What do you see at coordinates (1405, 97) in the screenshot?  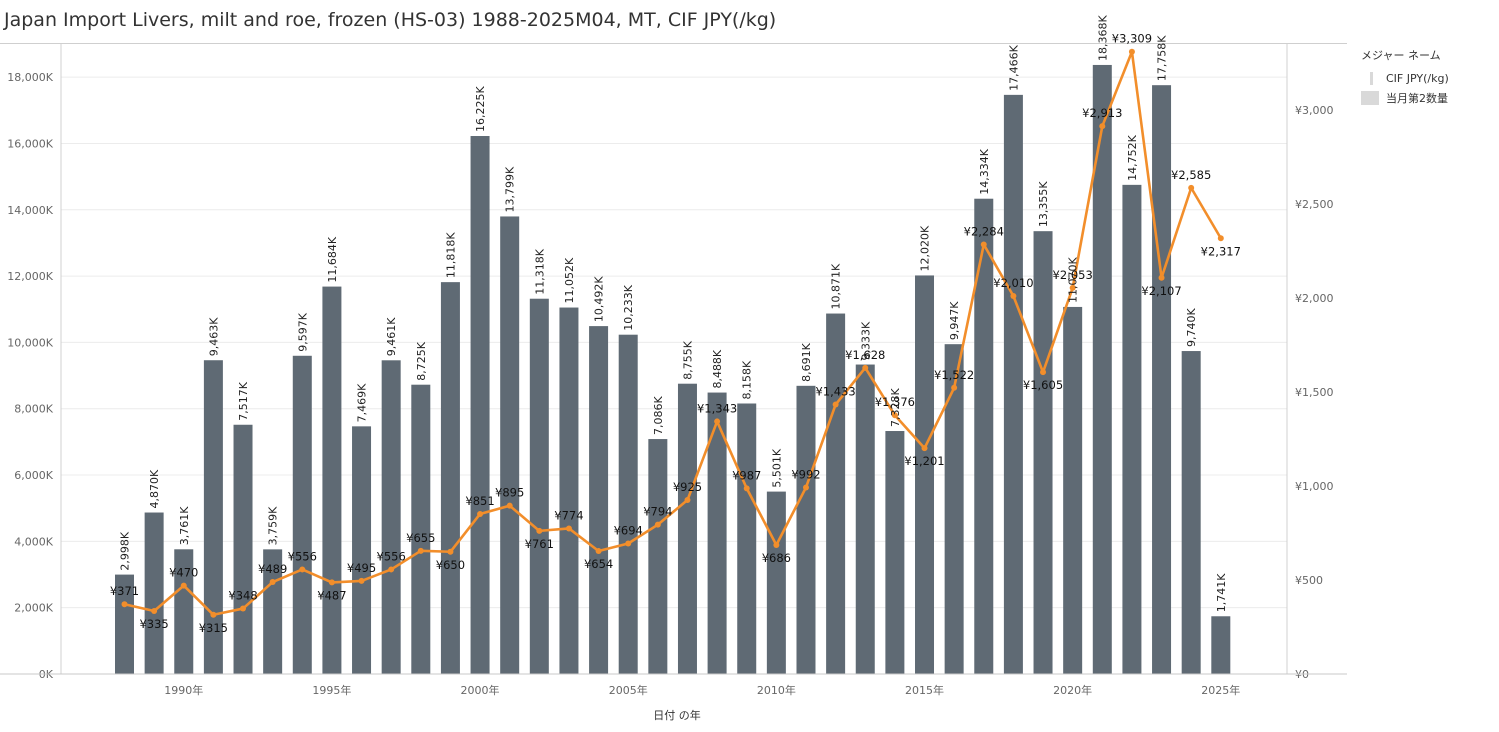 I see `legend-item-quantity: 当月第2数量` at bounding box center [1405, 97].